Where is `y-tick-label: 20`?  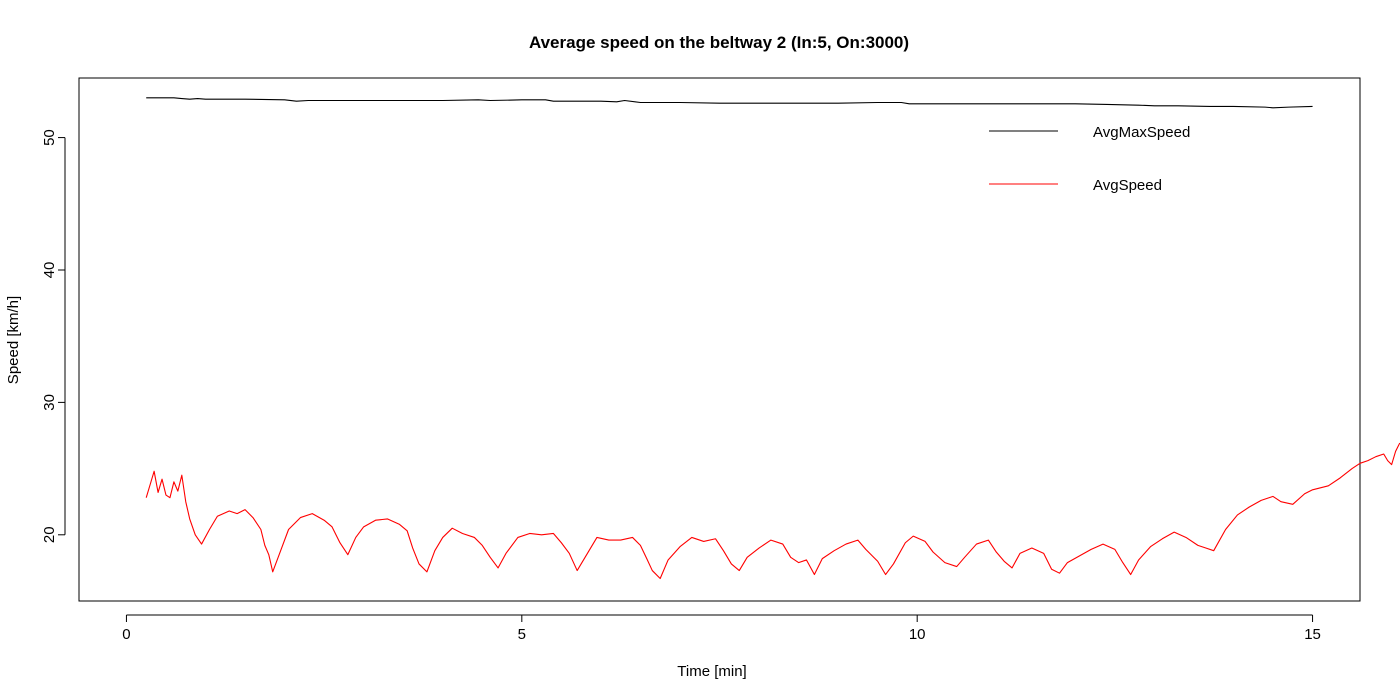 y-tick-label: 20 is located at coordinates (49, 534).